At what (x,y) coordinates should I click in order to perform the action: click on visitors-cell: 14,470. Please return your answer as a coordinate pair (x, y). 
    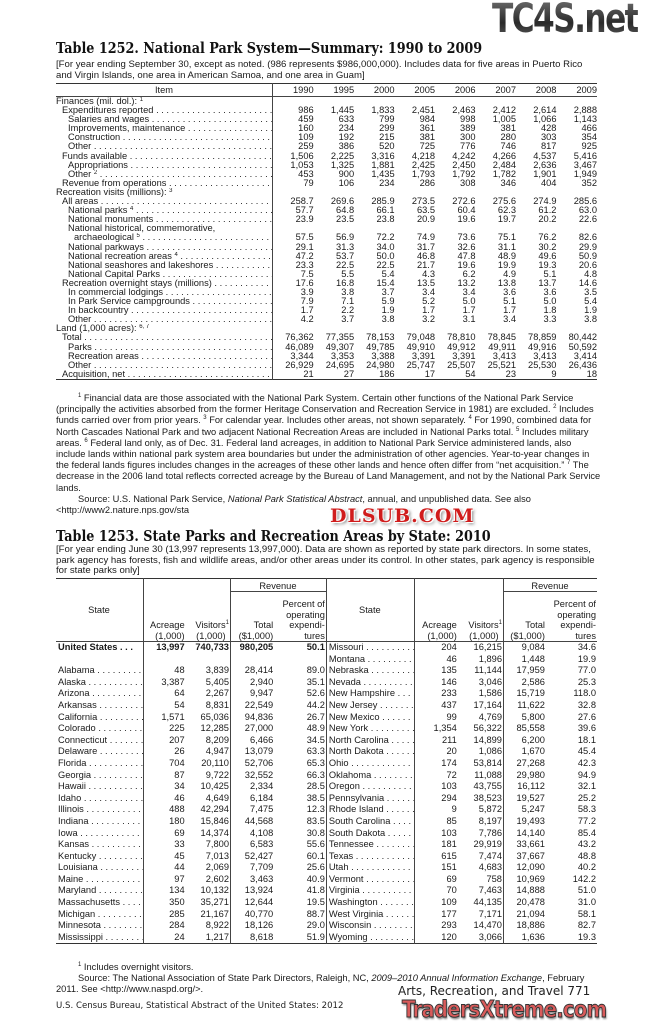
    Looking at the image, I should click on (480, 926).